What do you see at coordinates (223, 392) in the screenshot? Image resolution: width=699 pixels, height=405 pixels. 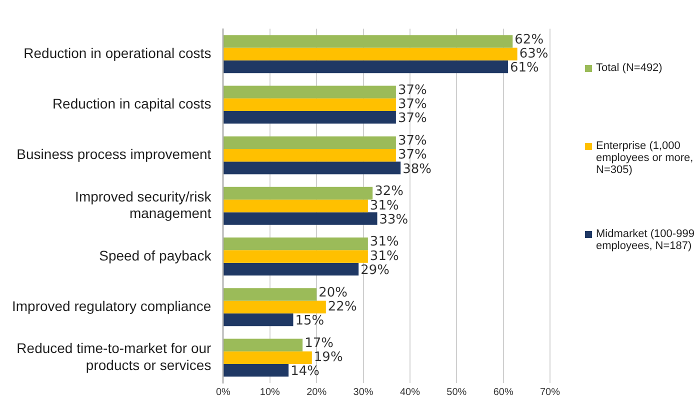 I see `x-tick-label: 0%` at bounding box center [223, 392].